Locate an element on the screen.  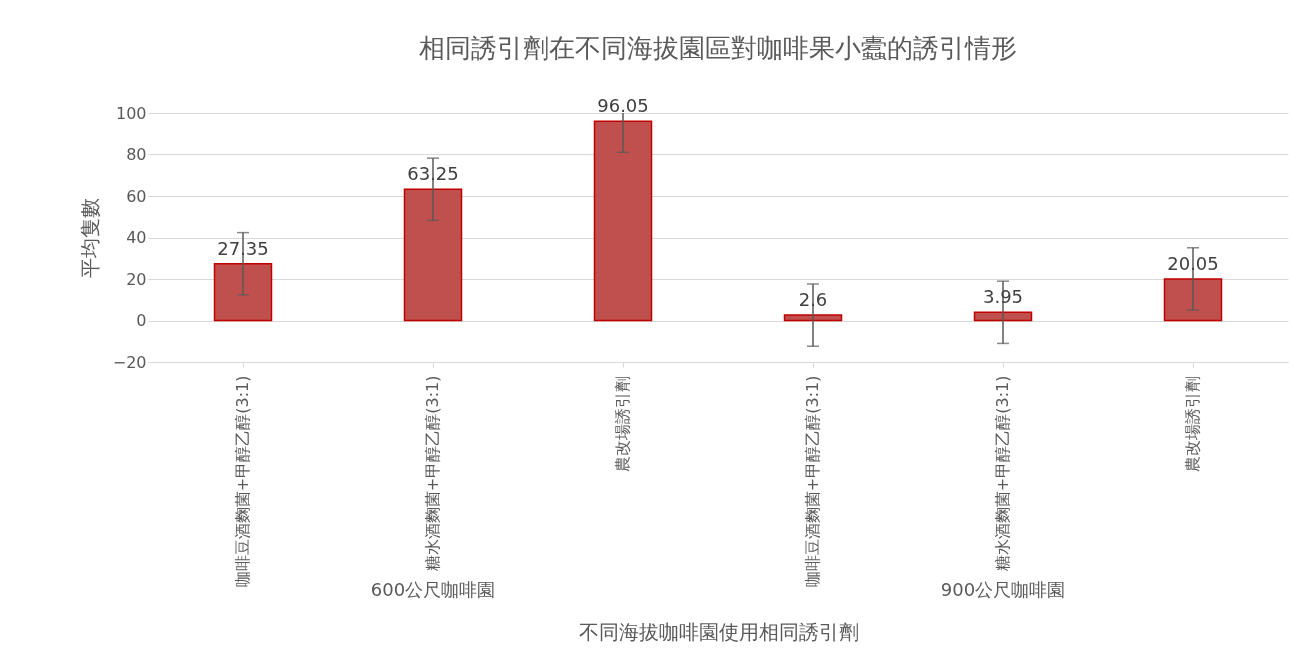
y-tick-label: 80 is located at coordinates (136, 154).